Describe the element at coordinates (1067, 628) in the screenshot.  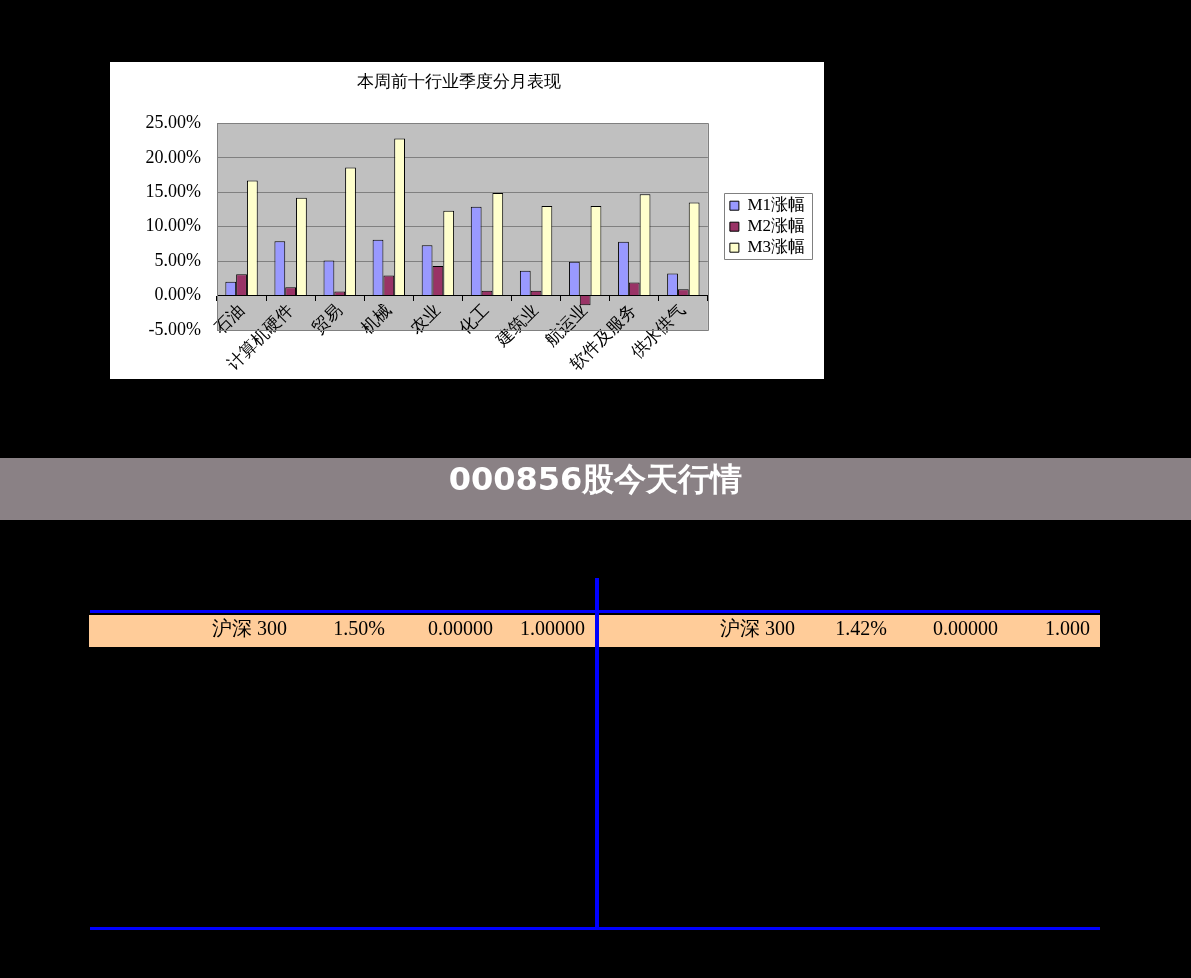
I see `text: 1.000` at that location.